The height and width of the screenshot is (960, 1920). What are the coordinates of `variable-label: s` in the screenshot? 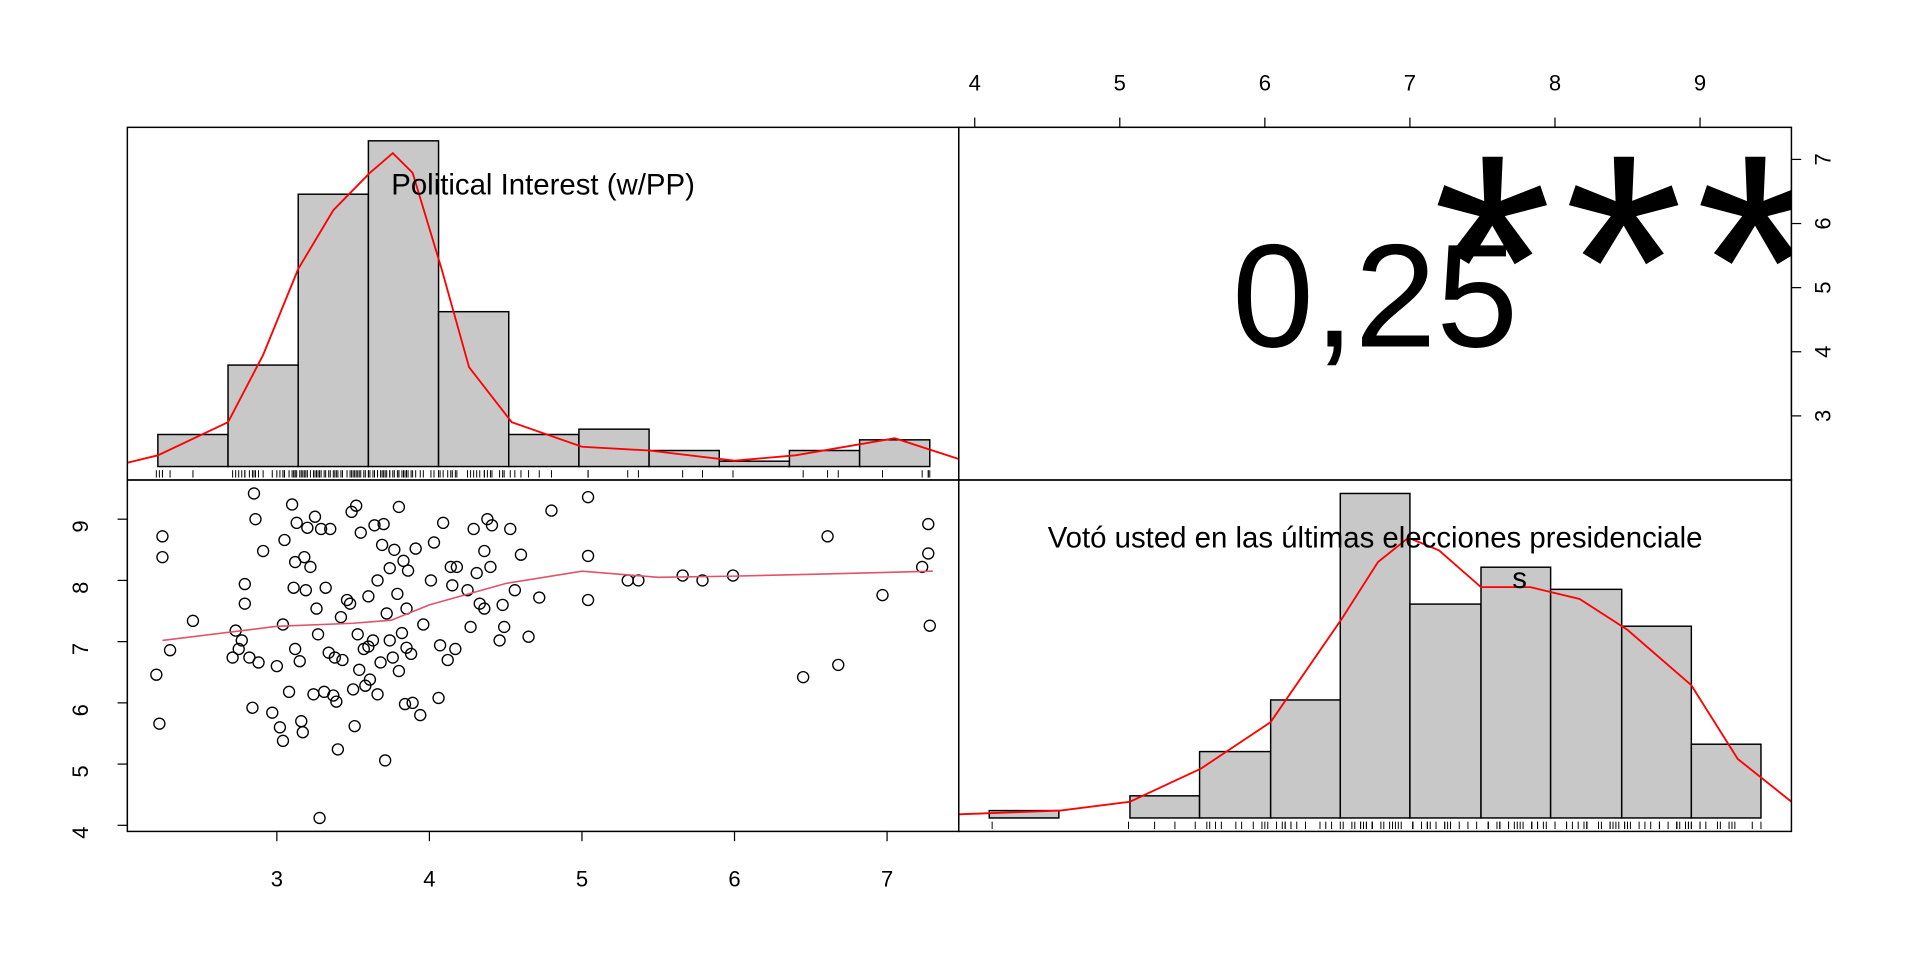 It's located at (1519, 578).